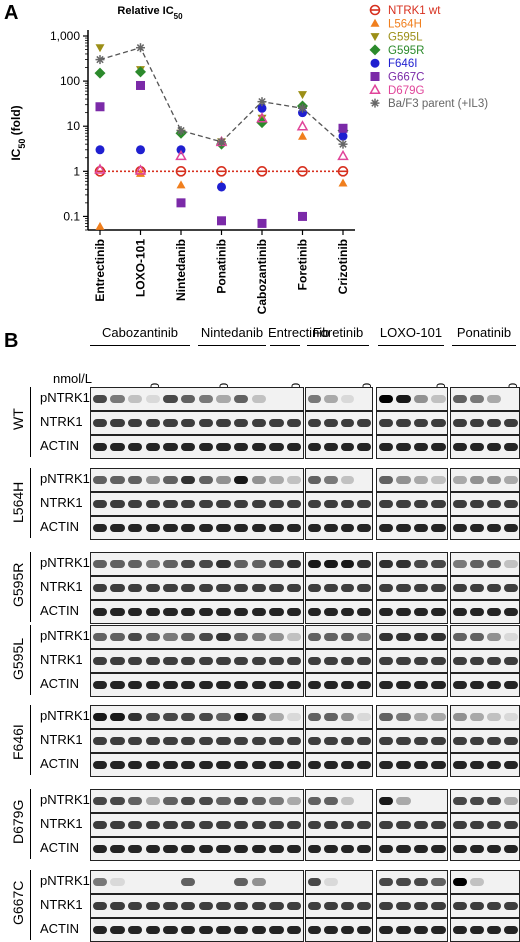 This screenshot has width=520, height=942. Describe the element at coordinates (406, 78) in the screenshot. I see `legend-label-5: G667C` at that location.